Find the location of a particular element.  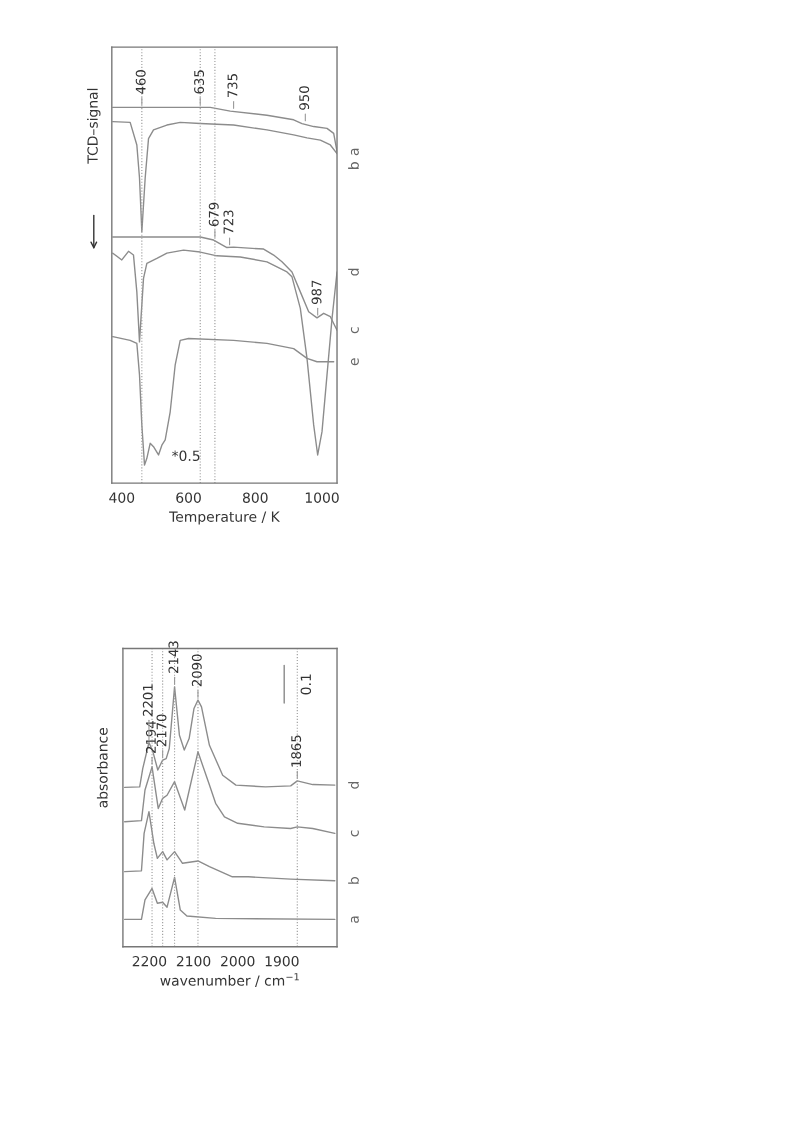

x-tick-label: 1900 is located at coordinates (282, 961).